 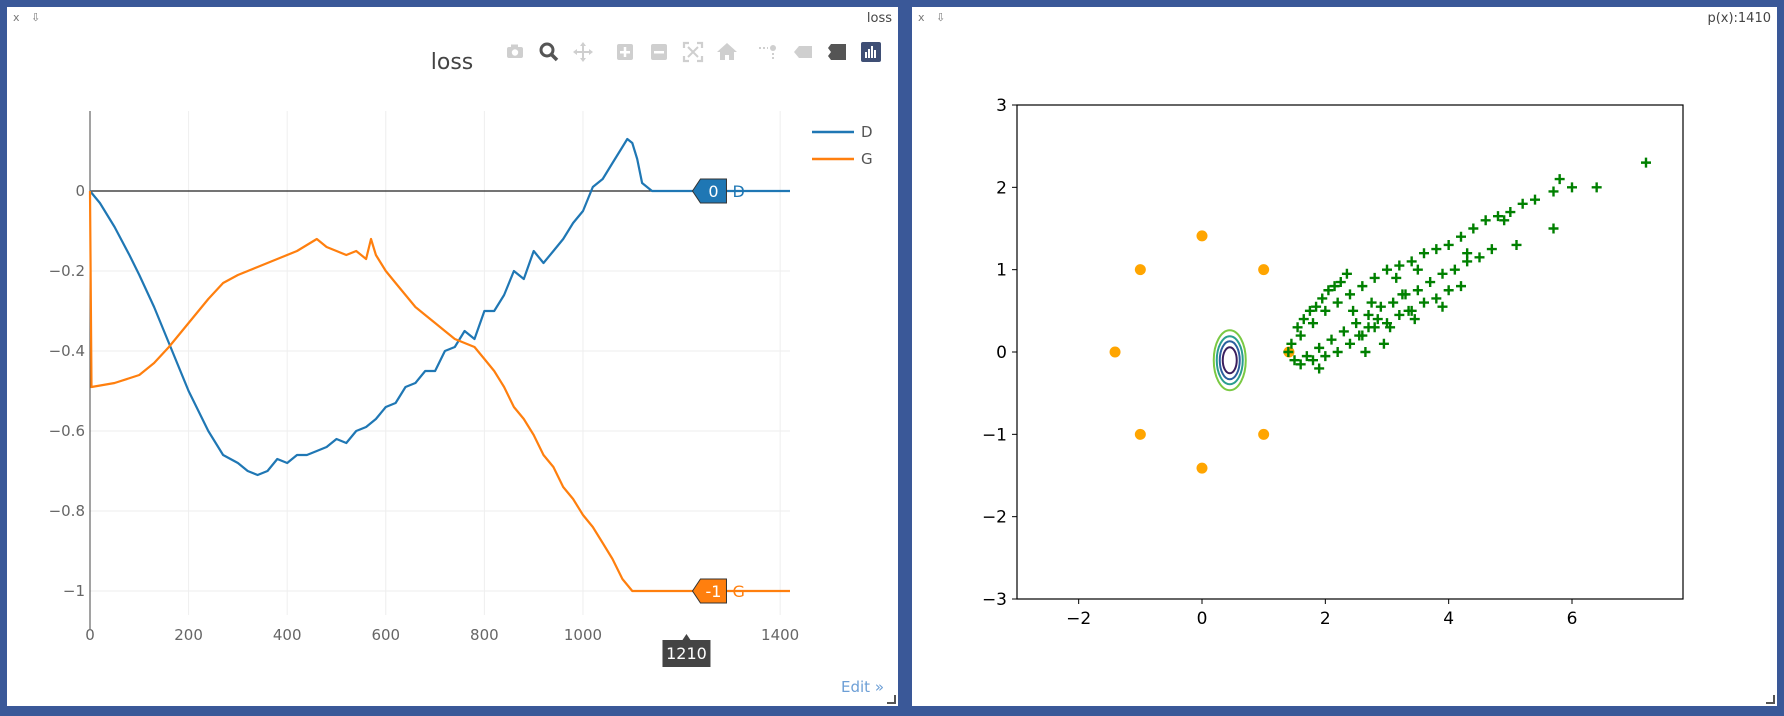 I want to click on spike-lines-button, so click(x=769, y=52).